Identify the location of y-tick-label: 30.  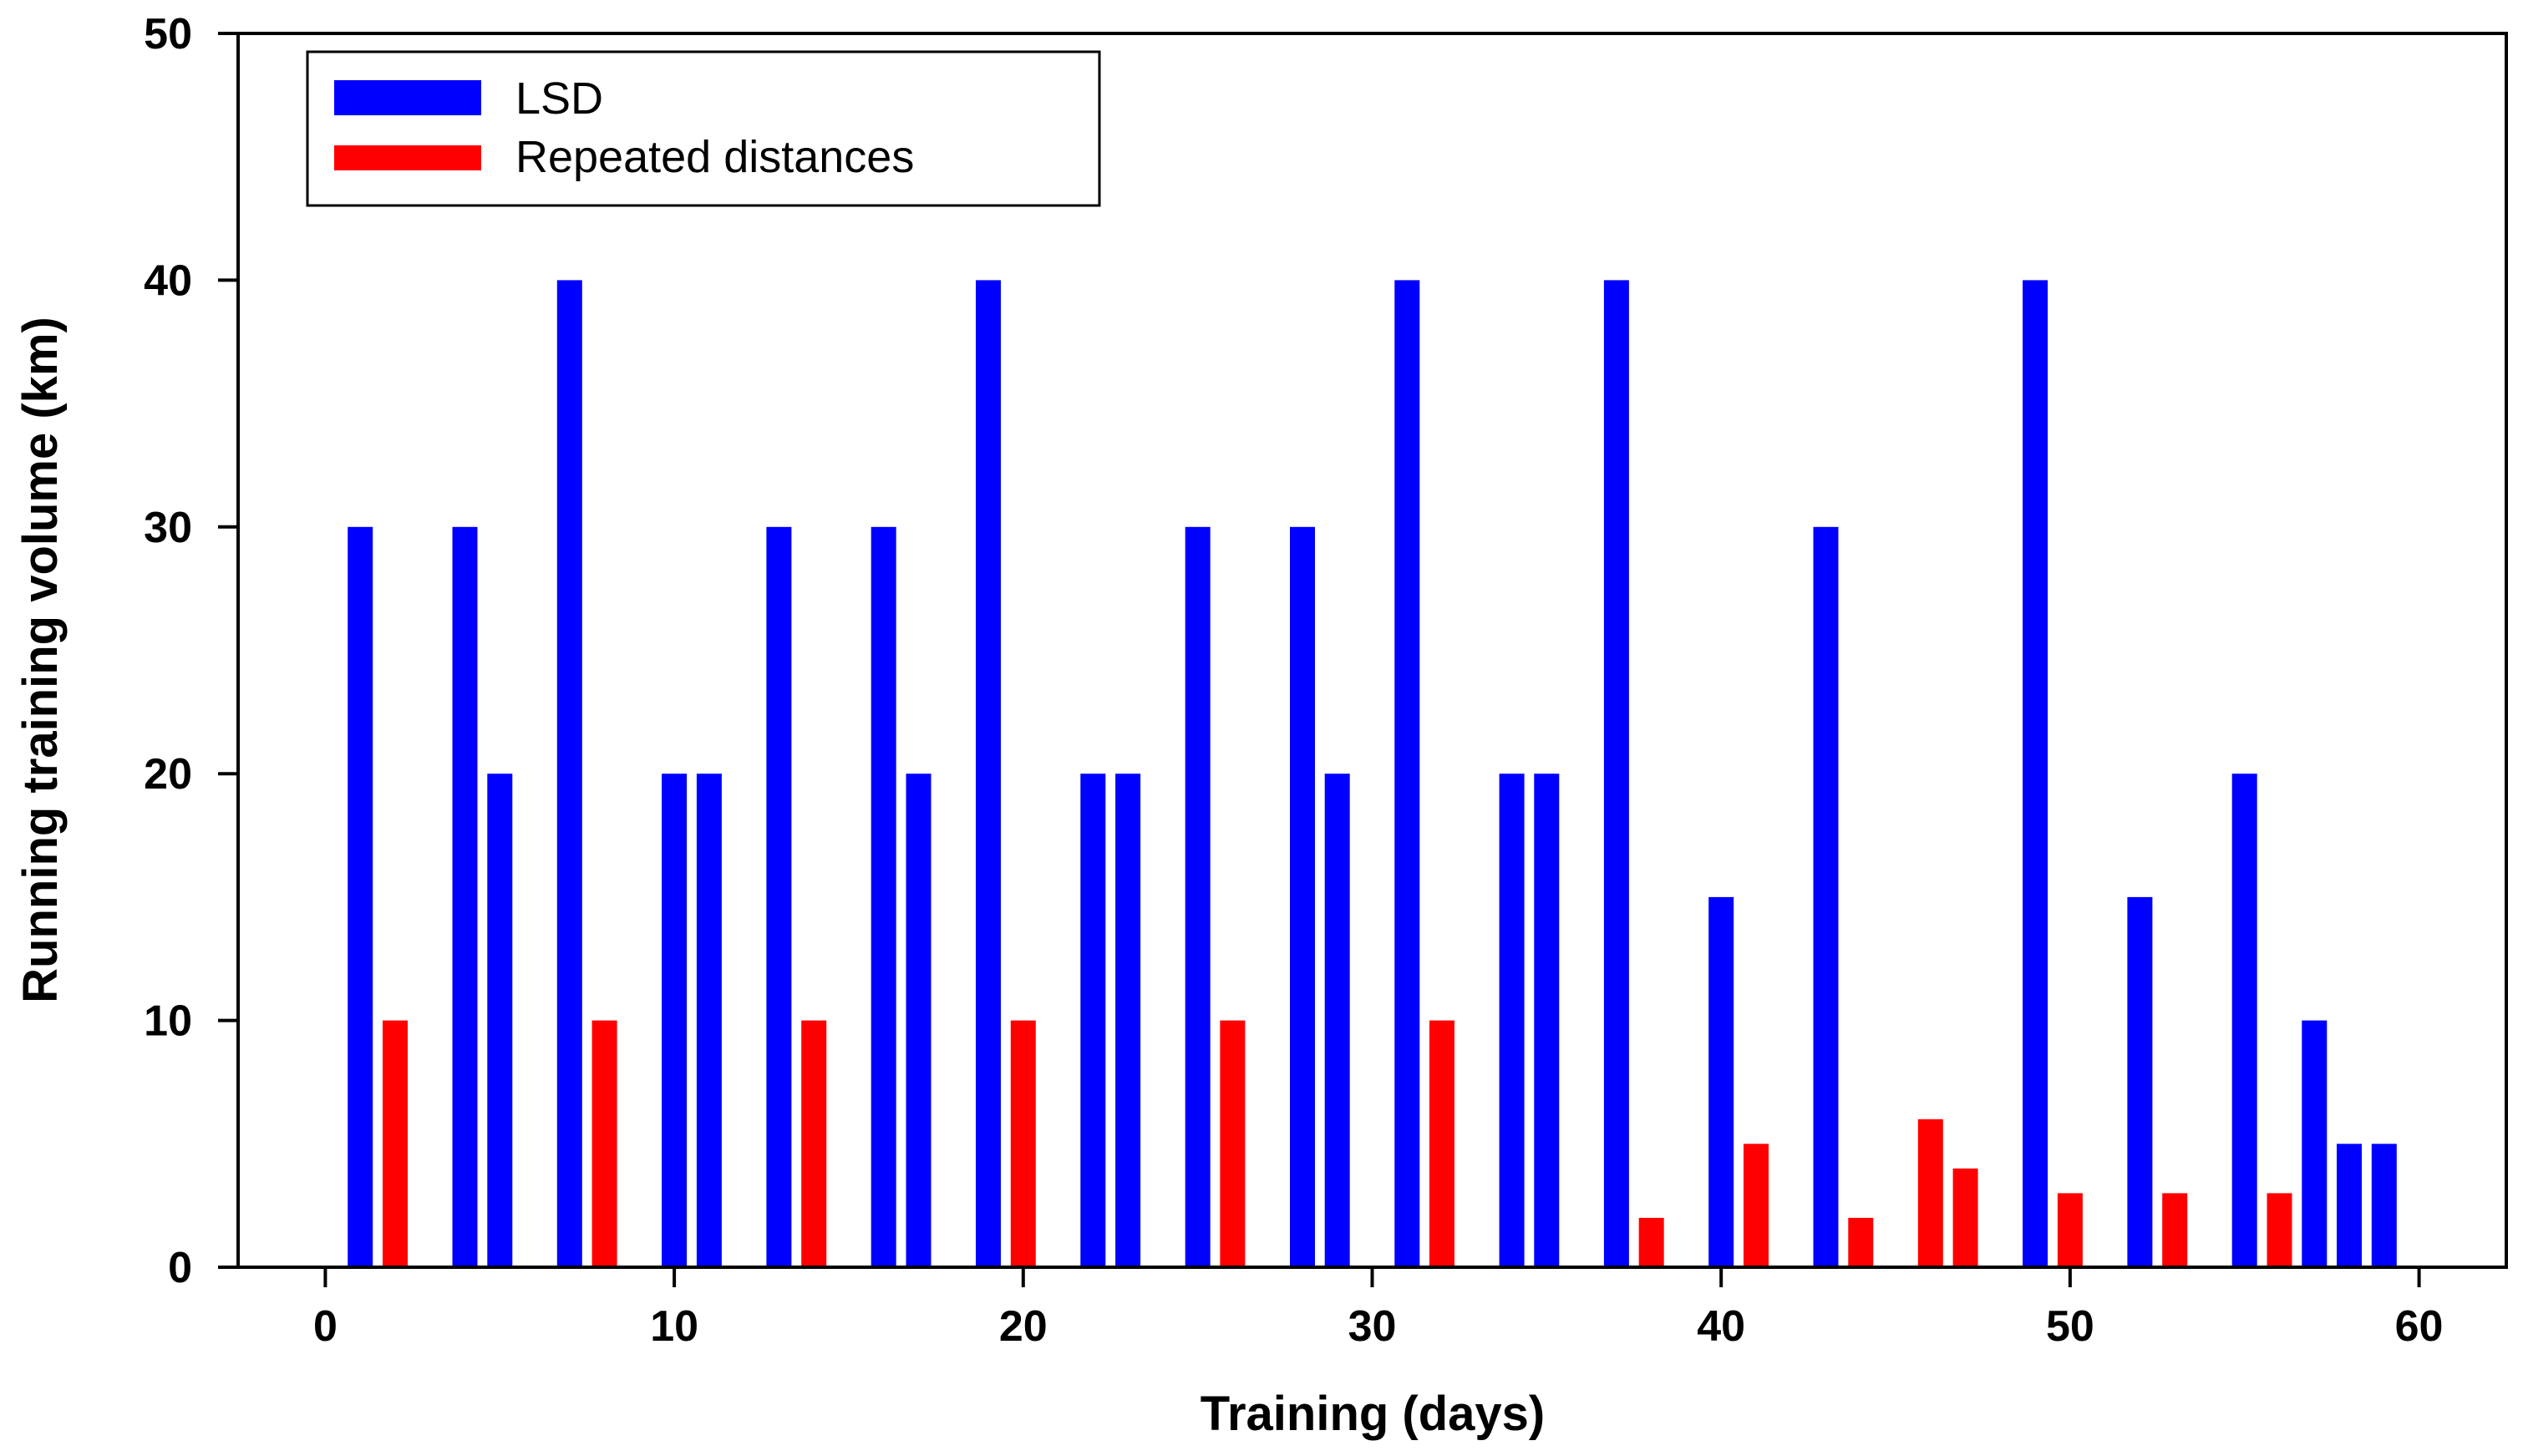
(168, 528).